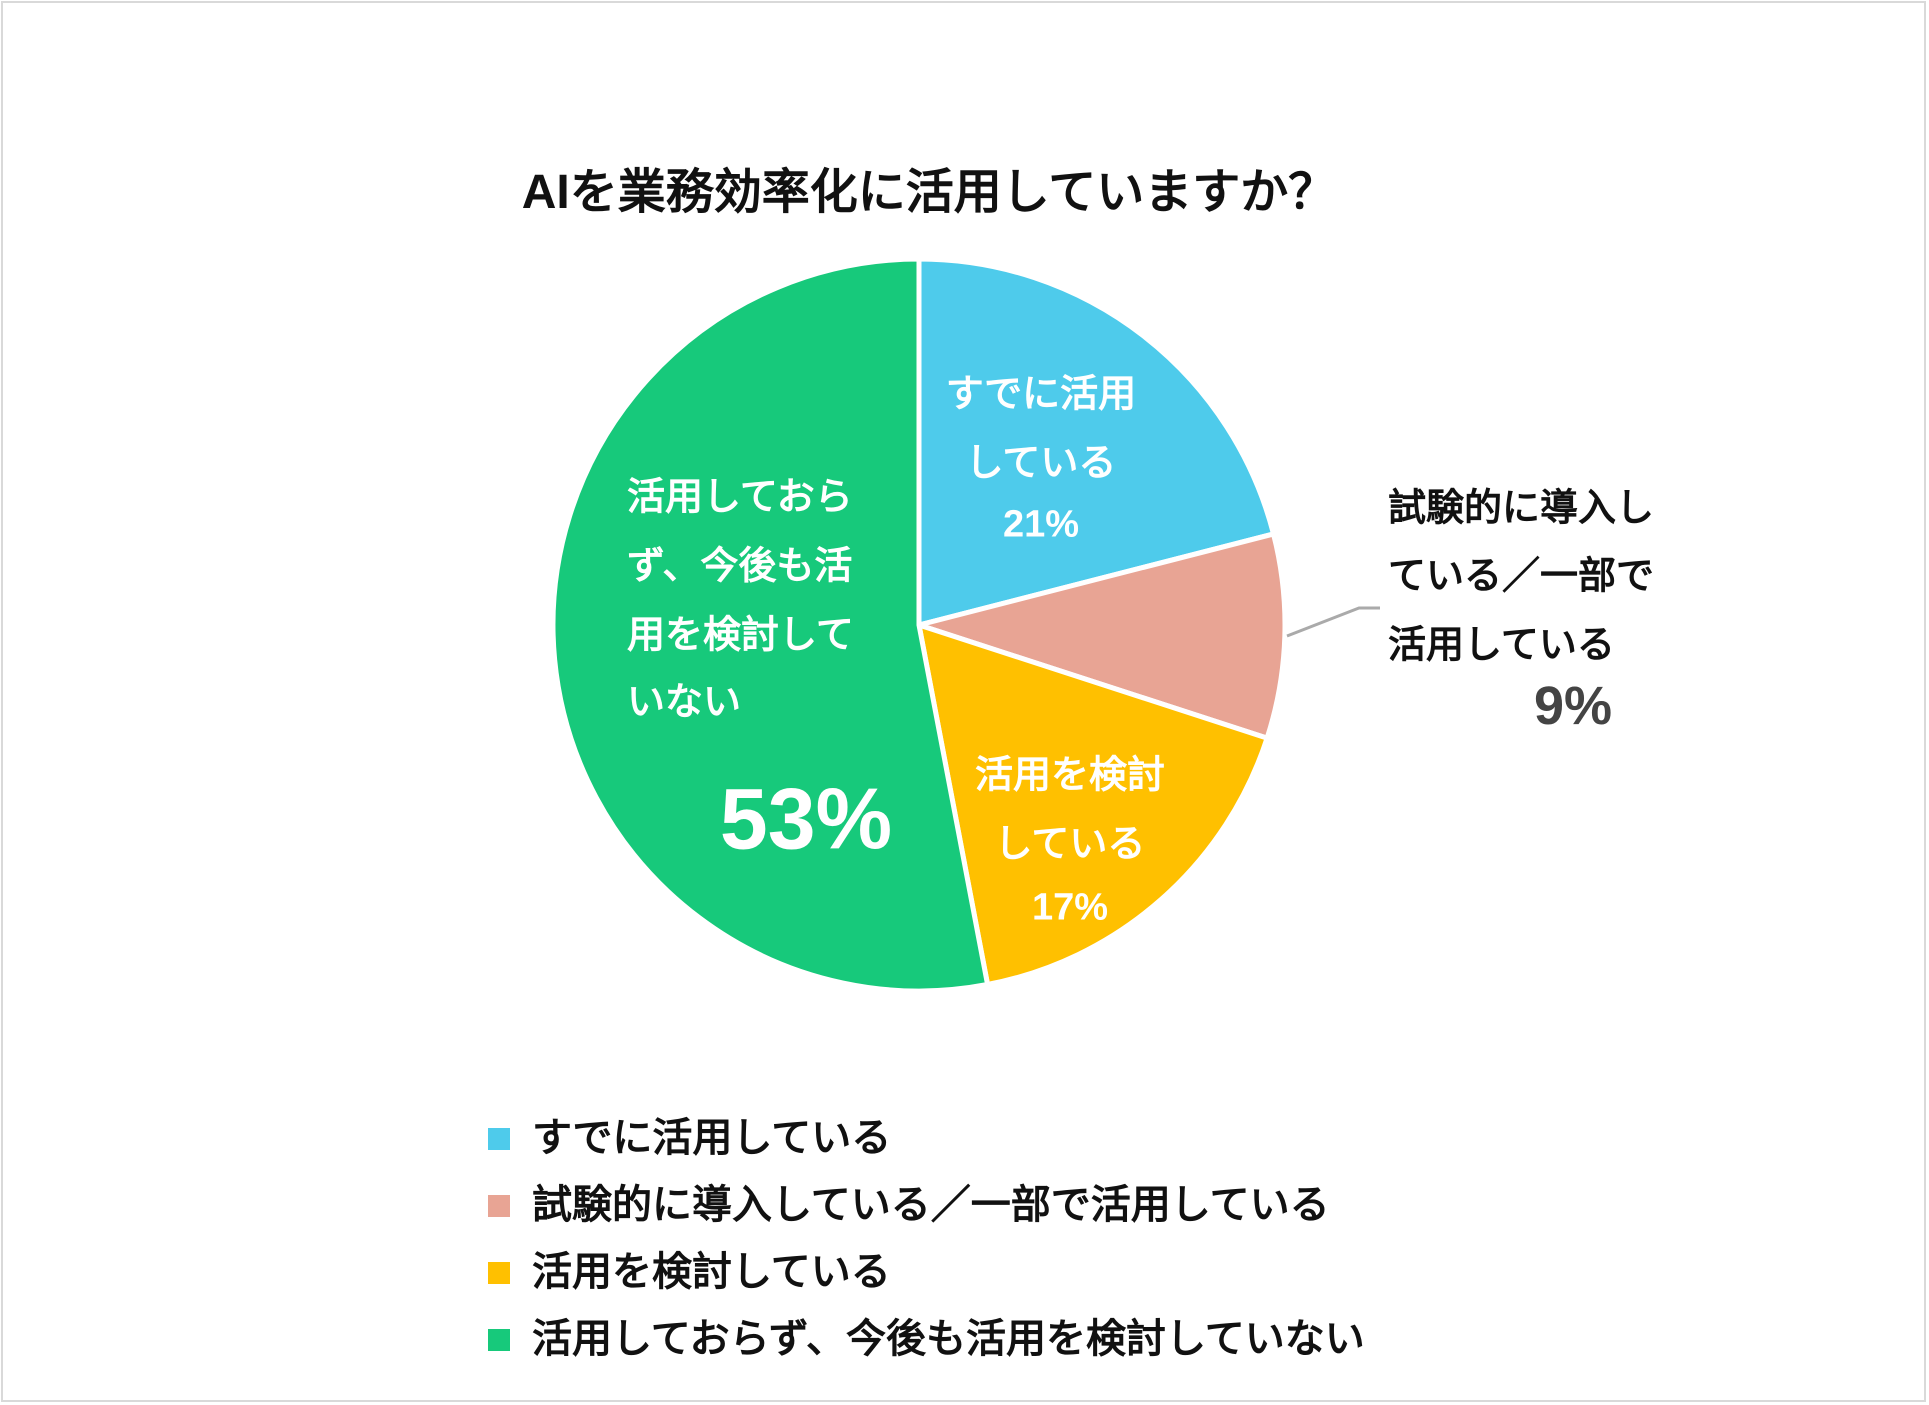  I want to click on legend-label: すでに活用している, so click(712, 1137).